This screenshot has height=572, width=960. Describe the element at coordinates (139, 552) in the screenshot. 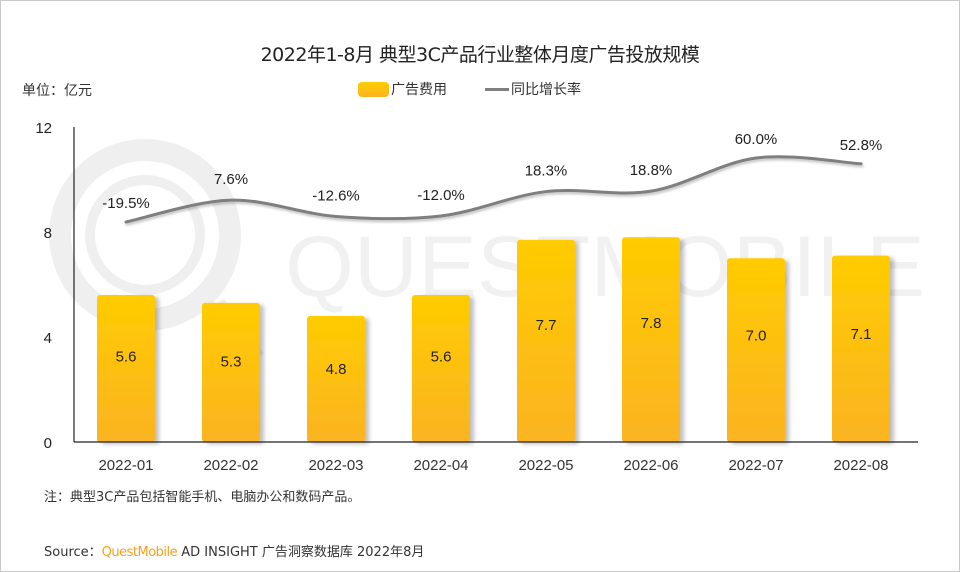

I see `source-brand: QuestMobile` at that location.